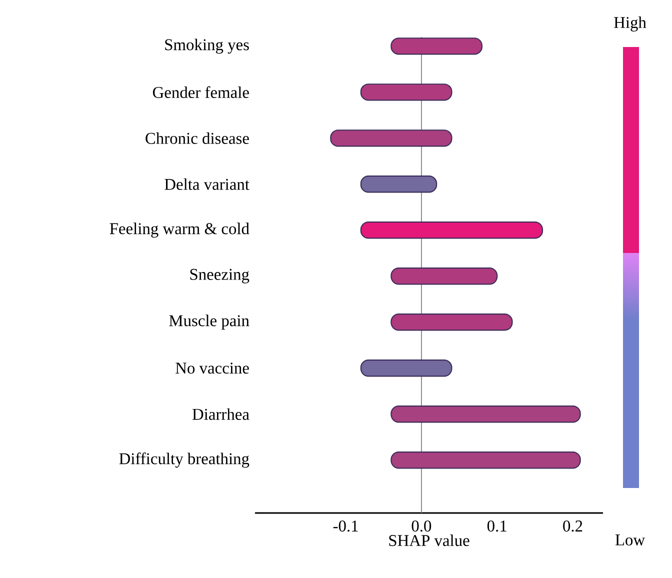 This screenshot has width=672, height=578. Describe the element at coordinates (220, 276) in the screenshot. I see `y-tick-label: Sneezing` at that location.